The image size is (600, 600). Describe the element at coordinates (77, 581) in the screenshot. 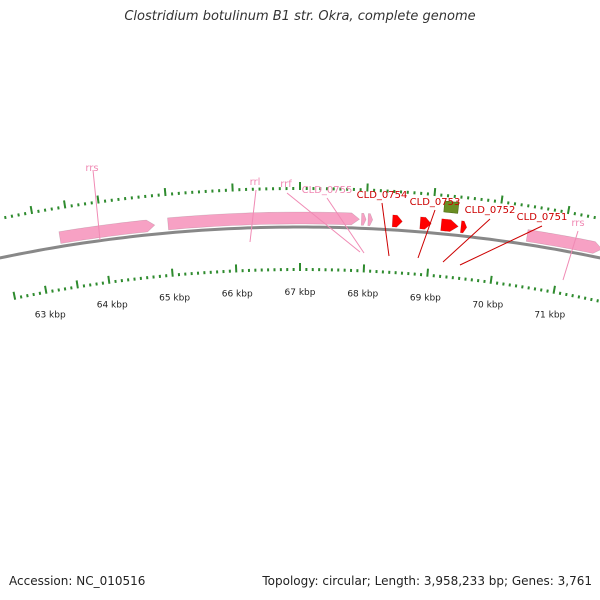

I see `accession-text: Accession: NC_010516` at that location.